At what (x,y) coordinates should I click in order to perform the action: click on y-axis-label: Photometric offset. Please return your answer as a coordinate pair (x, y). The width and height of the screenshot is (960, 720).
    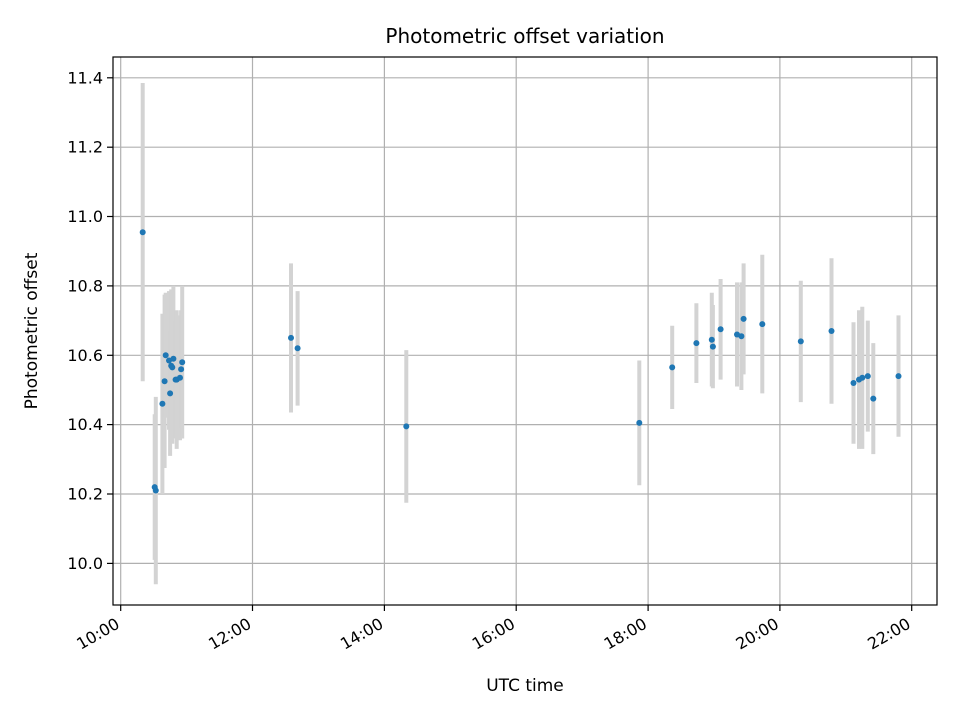
    Looking at the image, I should click on (32, 330).